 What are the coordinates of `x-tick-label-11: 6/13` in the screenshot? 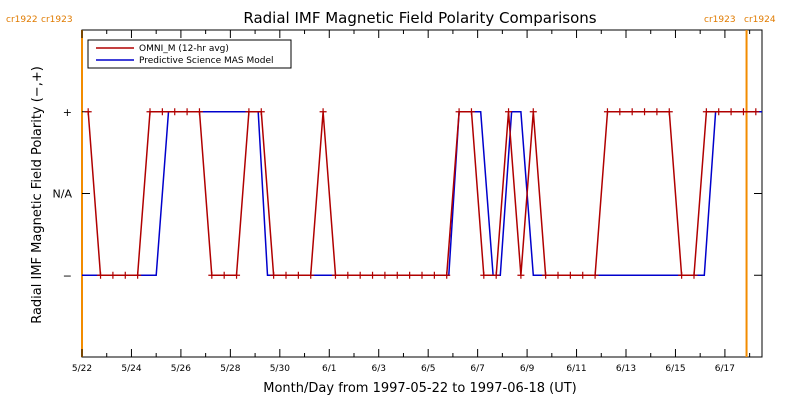 It's located at (626, 369).